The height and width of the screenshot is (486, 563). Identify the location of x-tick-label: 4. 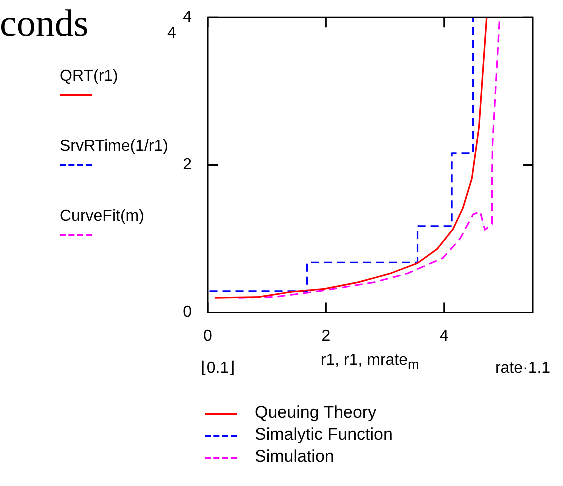
(444, 336).